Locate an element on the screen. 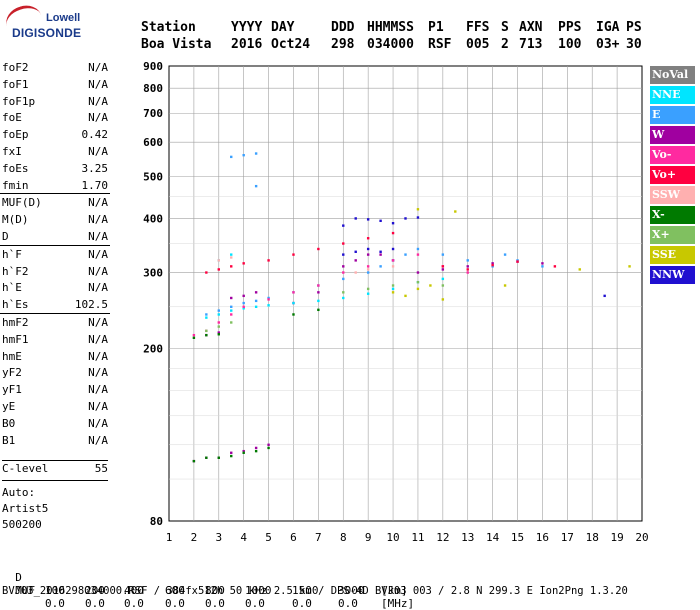  param-row-hmf2: hmF2 N/A is located at coordinates (55, 321).